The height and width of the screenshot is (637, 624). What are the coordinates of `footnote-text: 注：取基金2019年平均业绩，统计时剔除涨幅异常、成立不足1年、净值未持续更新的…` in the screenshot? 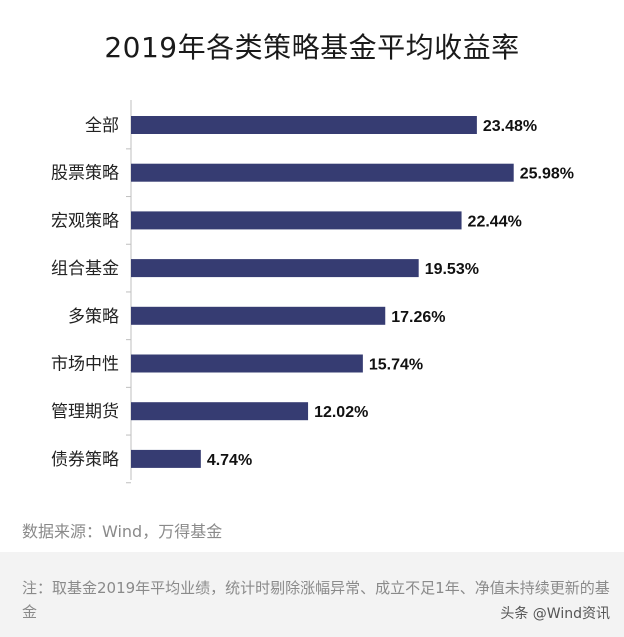 It's located at (316, 600).